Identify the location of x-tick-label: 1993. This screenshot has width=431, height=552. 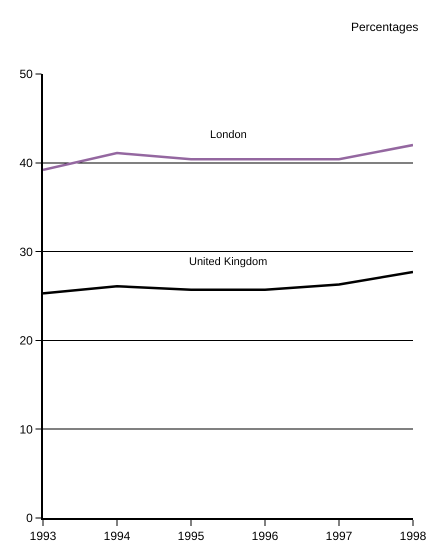
(43, 536).